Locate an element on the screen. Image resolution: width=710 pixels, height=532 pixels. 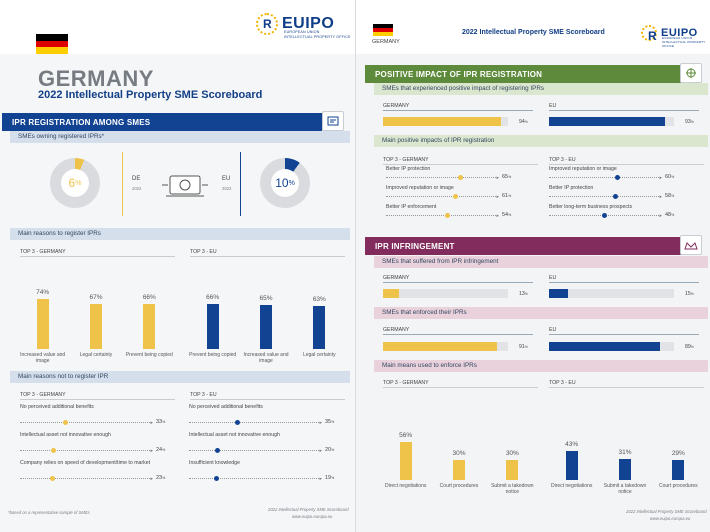
subtitle-smes-owning: SMEs owning registered IPRs* is located at coordinates (180, 137).